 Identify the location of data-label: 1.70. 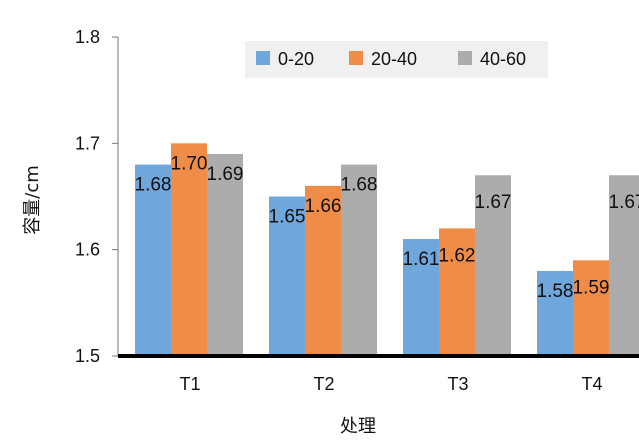
(189, 163).